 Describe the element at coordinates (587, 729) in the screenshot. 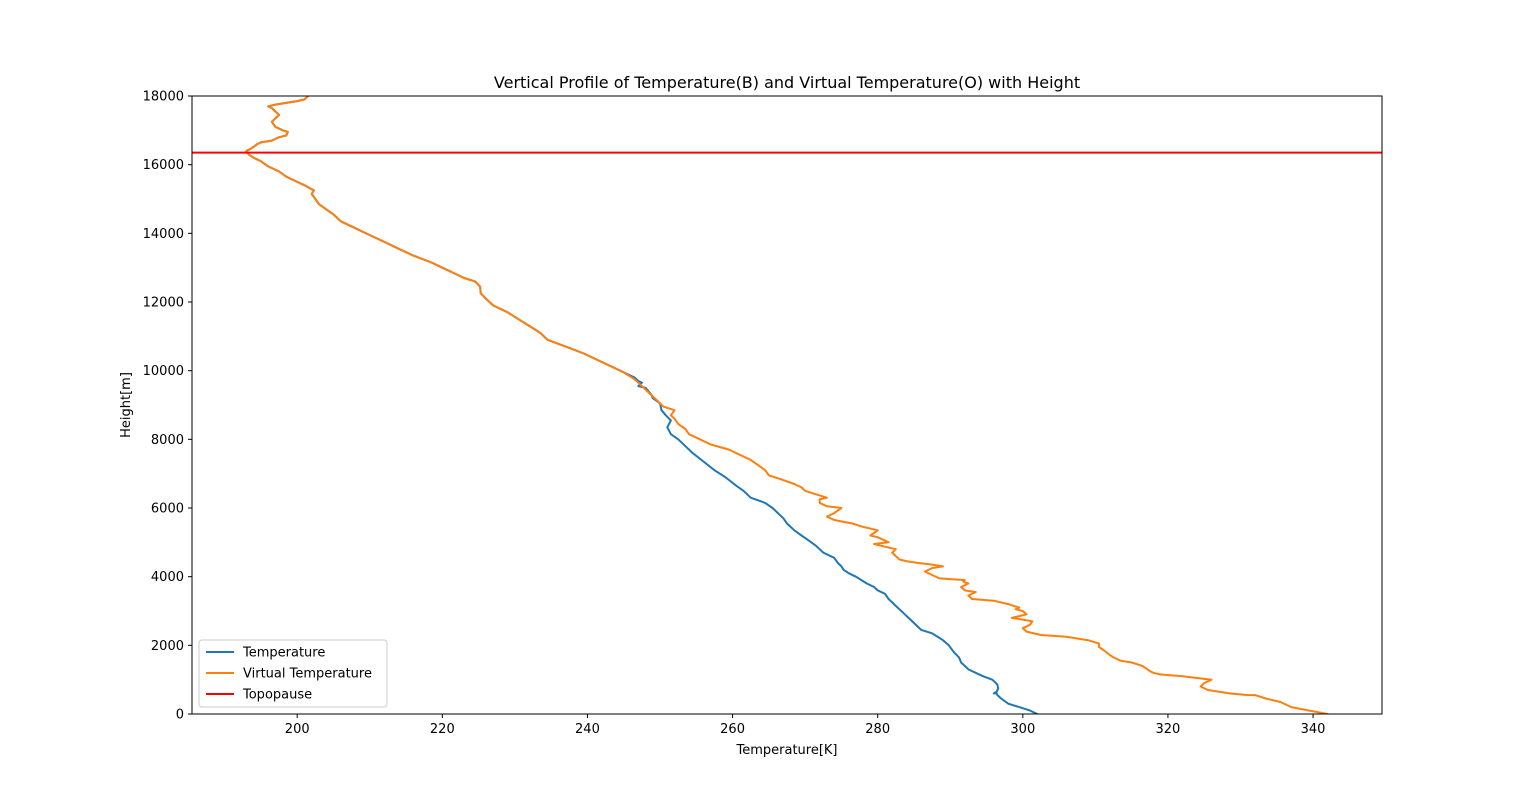

I see `x-tick-label: 240` at that location.